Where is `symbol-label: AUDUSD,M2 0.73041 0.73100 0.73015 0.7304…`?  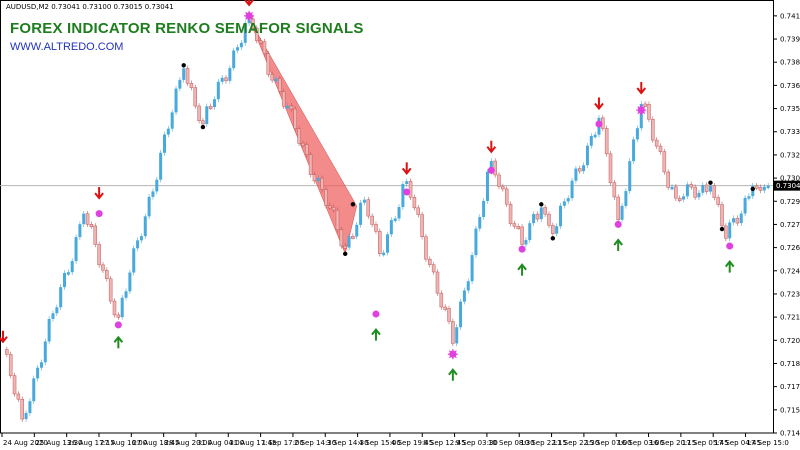 symbol-label: AUDUSD,M2 0.73041 0.73100 0.73015 0.7304… is located at coordinates (90, 7).